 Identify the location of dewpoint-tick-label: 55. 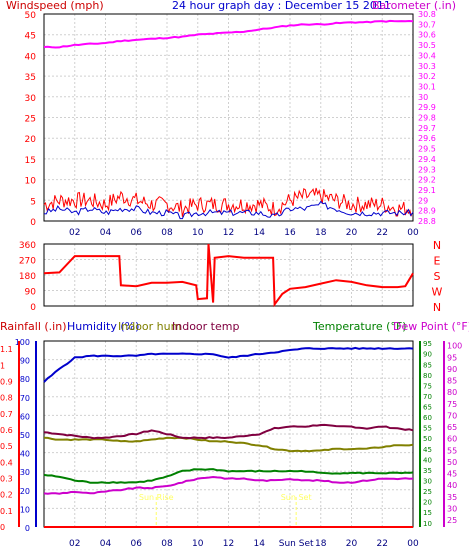
(452, 450).